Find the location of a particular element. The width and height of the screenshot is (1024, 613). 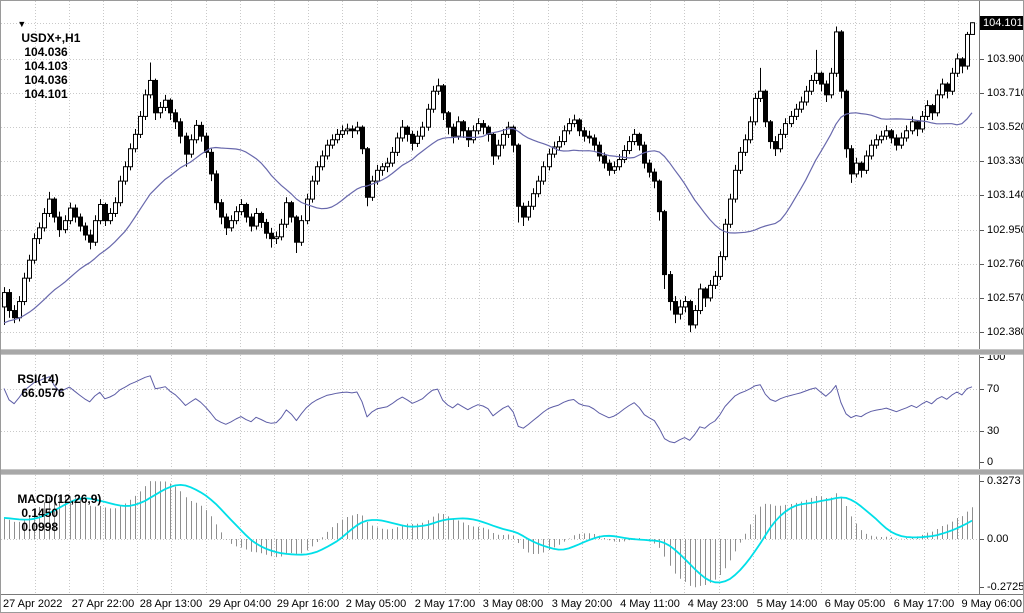

macd-value: 0.1450 is located at coordinates (40, 513).